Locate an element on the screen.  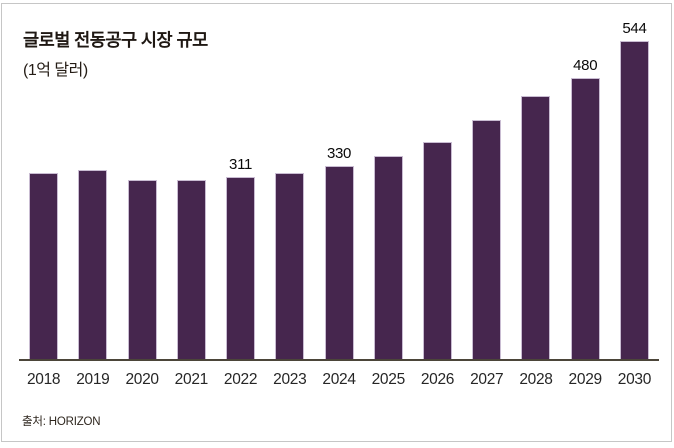
bar-column-2029: 480 is located at coordinates (585, 208).